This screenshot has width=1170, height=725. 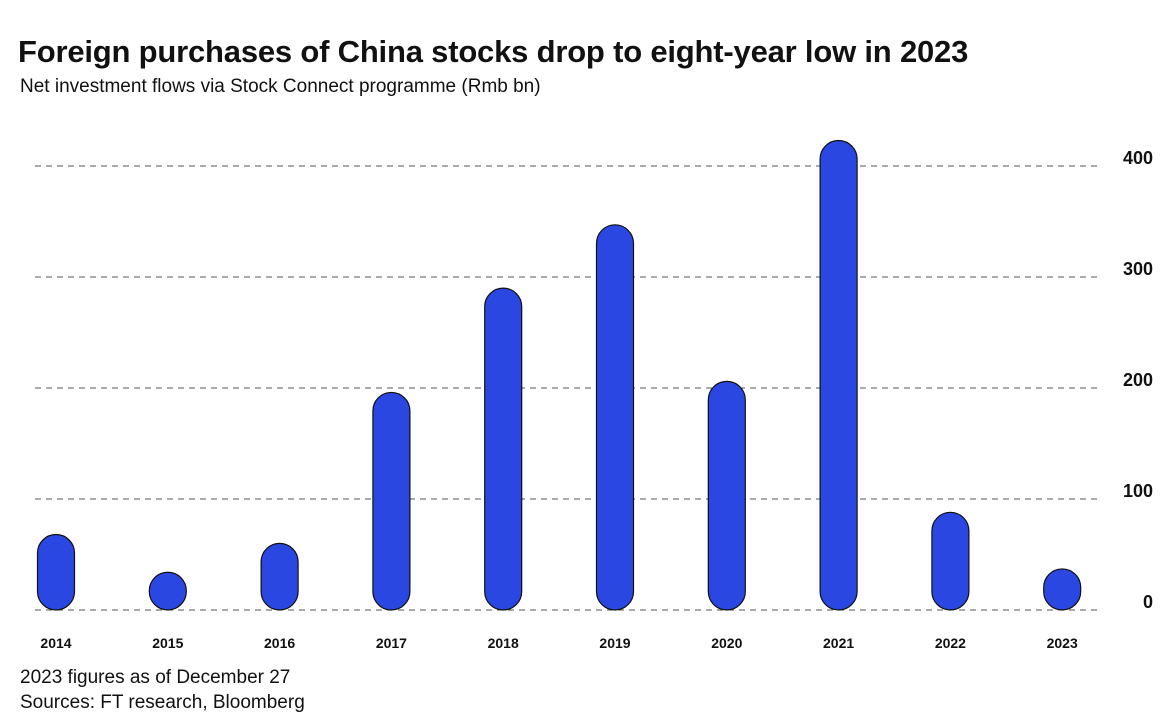 What do you see at coordinates (726, 643) in the screenshot?
I see `x-tick-label: 2020` at bounding box center [726, 643].